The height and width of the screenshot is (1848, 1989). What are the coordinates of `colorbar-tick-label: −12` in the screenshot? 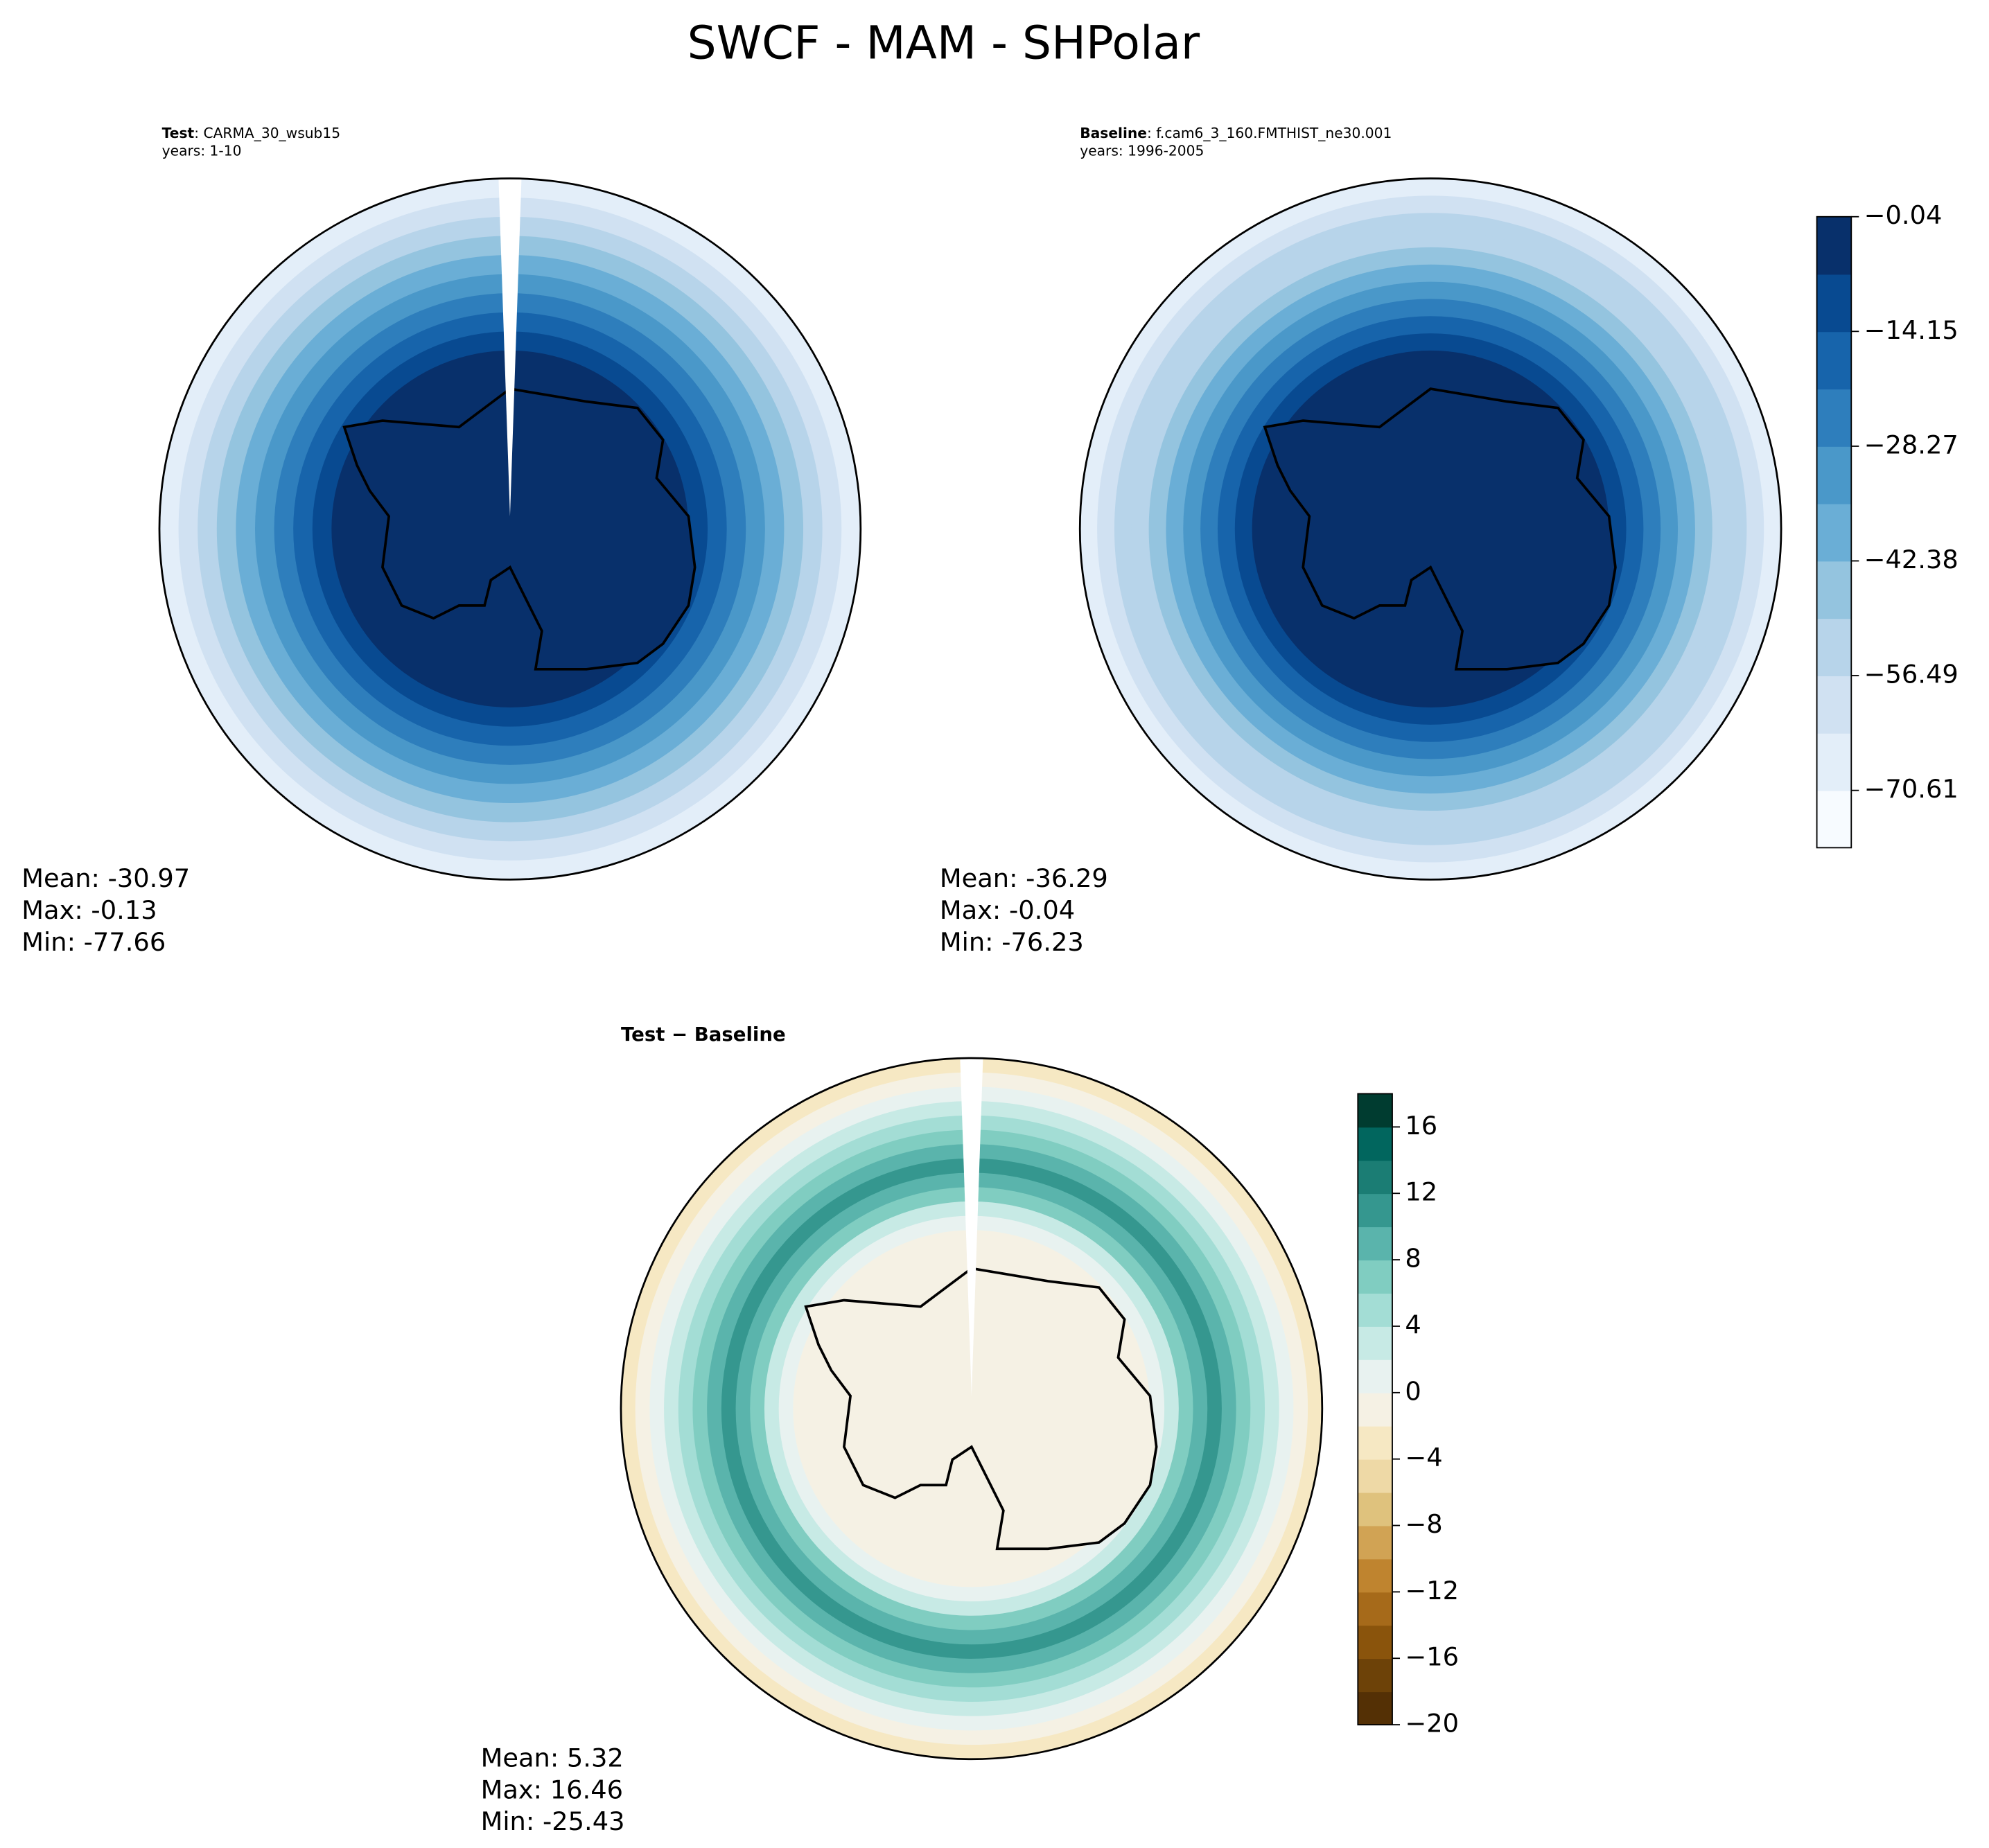 It's located at (1432, 1590).